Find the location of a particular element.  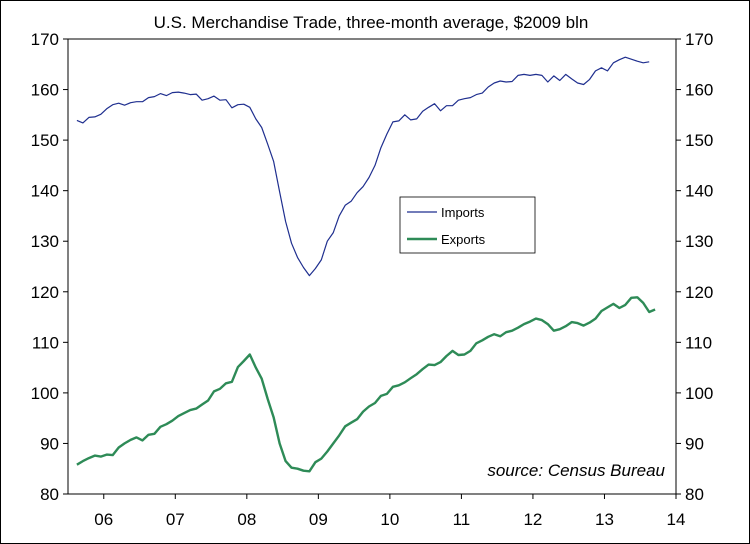

legend-exports-label: Exports is located at coordinates (463, 239).